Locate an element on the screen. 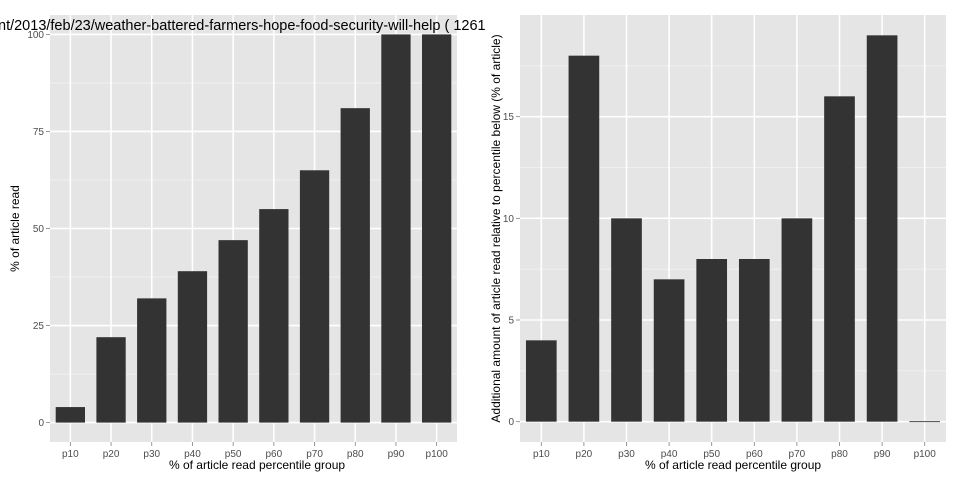 This screenshot has width=960, height=480. right-x-ticks: p10 p20 p30 p40 p50 p60 p70 p80 p90 p100 is located at coordinates (734, 451).